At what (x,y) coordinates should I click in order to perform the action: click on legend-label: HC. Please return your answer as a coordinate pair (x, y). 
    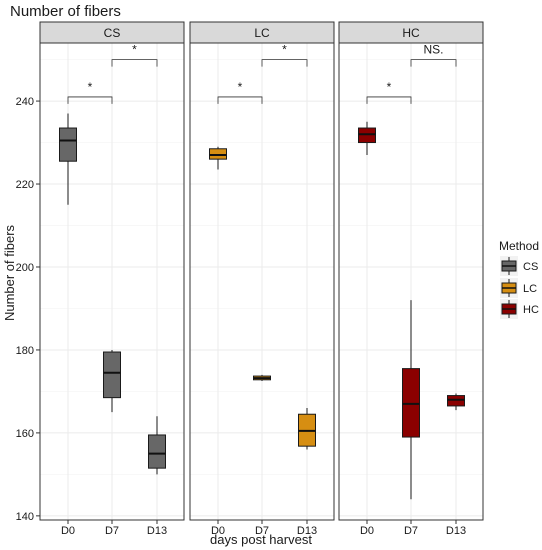
    Looking at the image, I should click on (531, 310).